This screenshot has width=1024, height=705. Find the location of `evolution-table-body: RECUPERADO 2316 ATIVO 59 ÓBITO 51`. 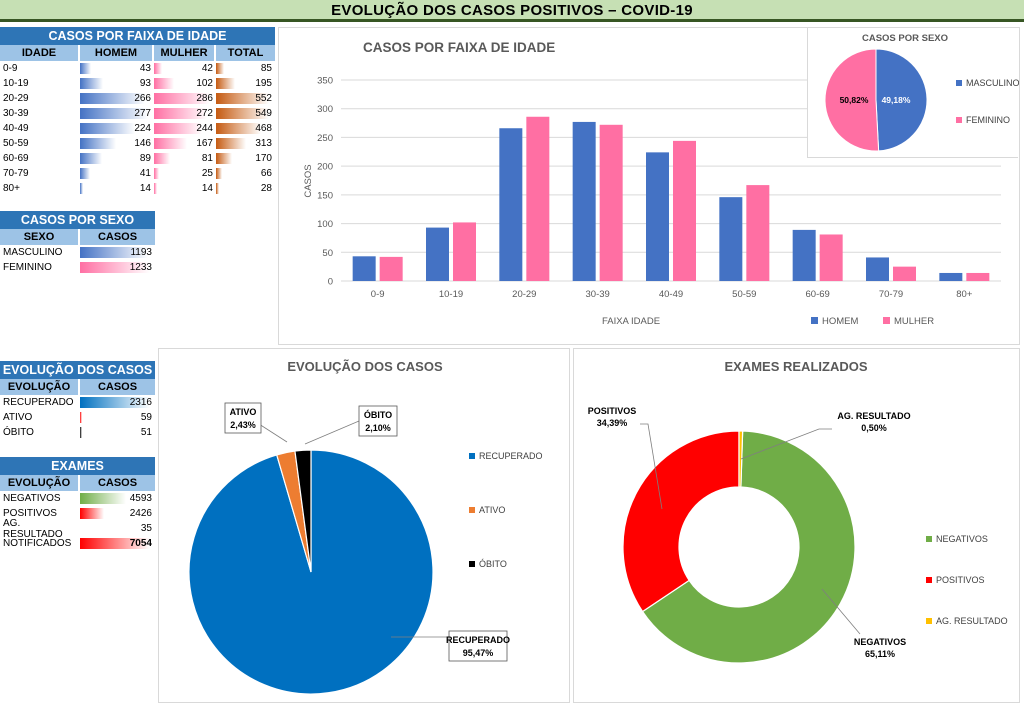

evolution-table-body: RECUPERADO 2316 ATIVO 59 ÓBITO 51 is located at coordinates (77, 417).